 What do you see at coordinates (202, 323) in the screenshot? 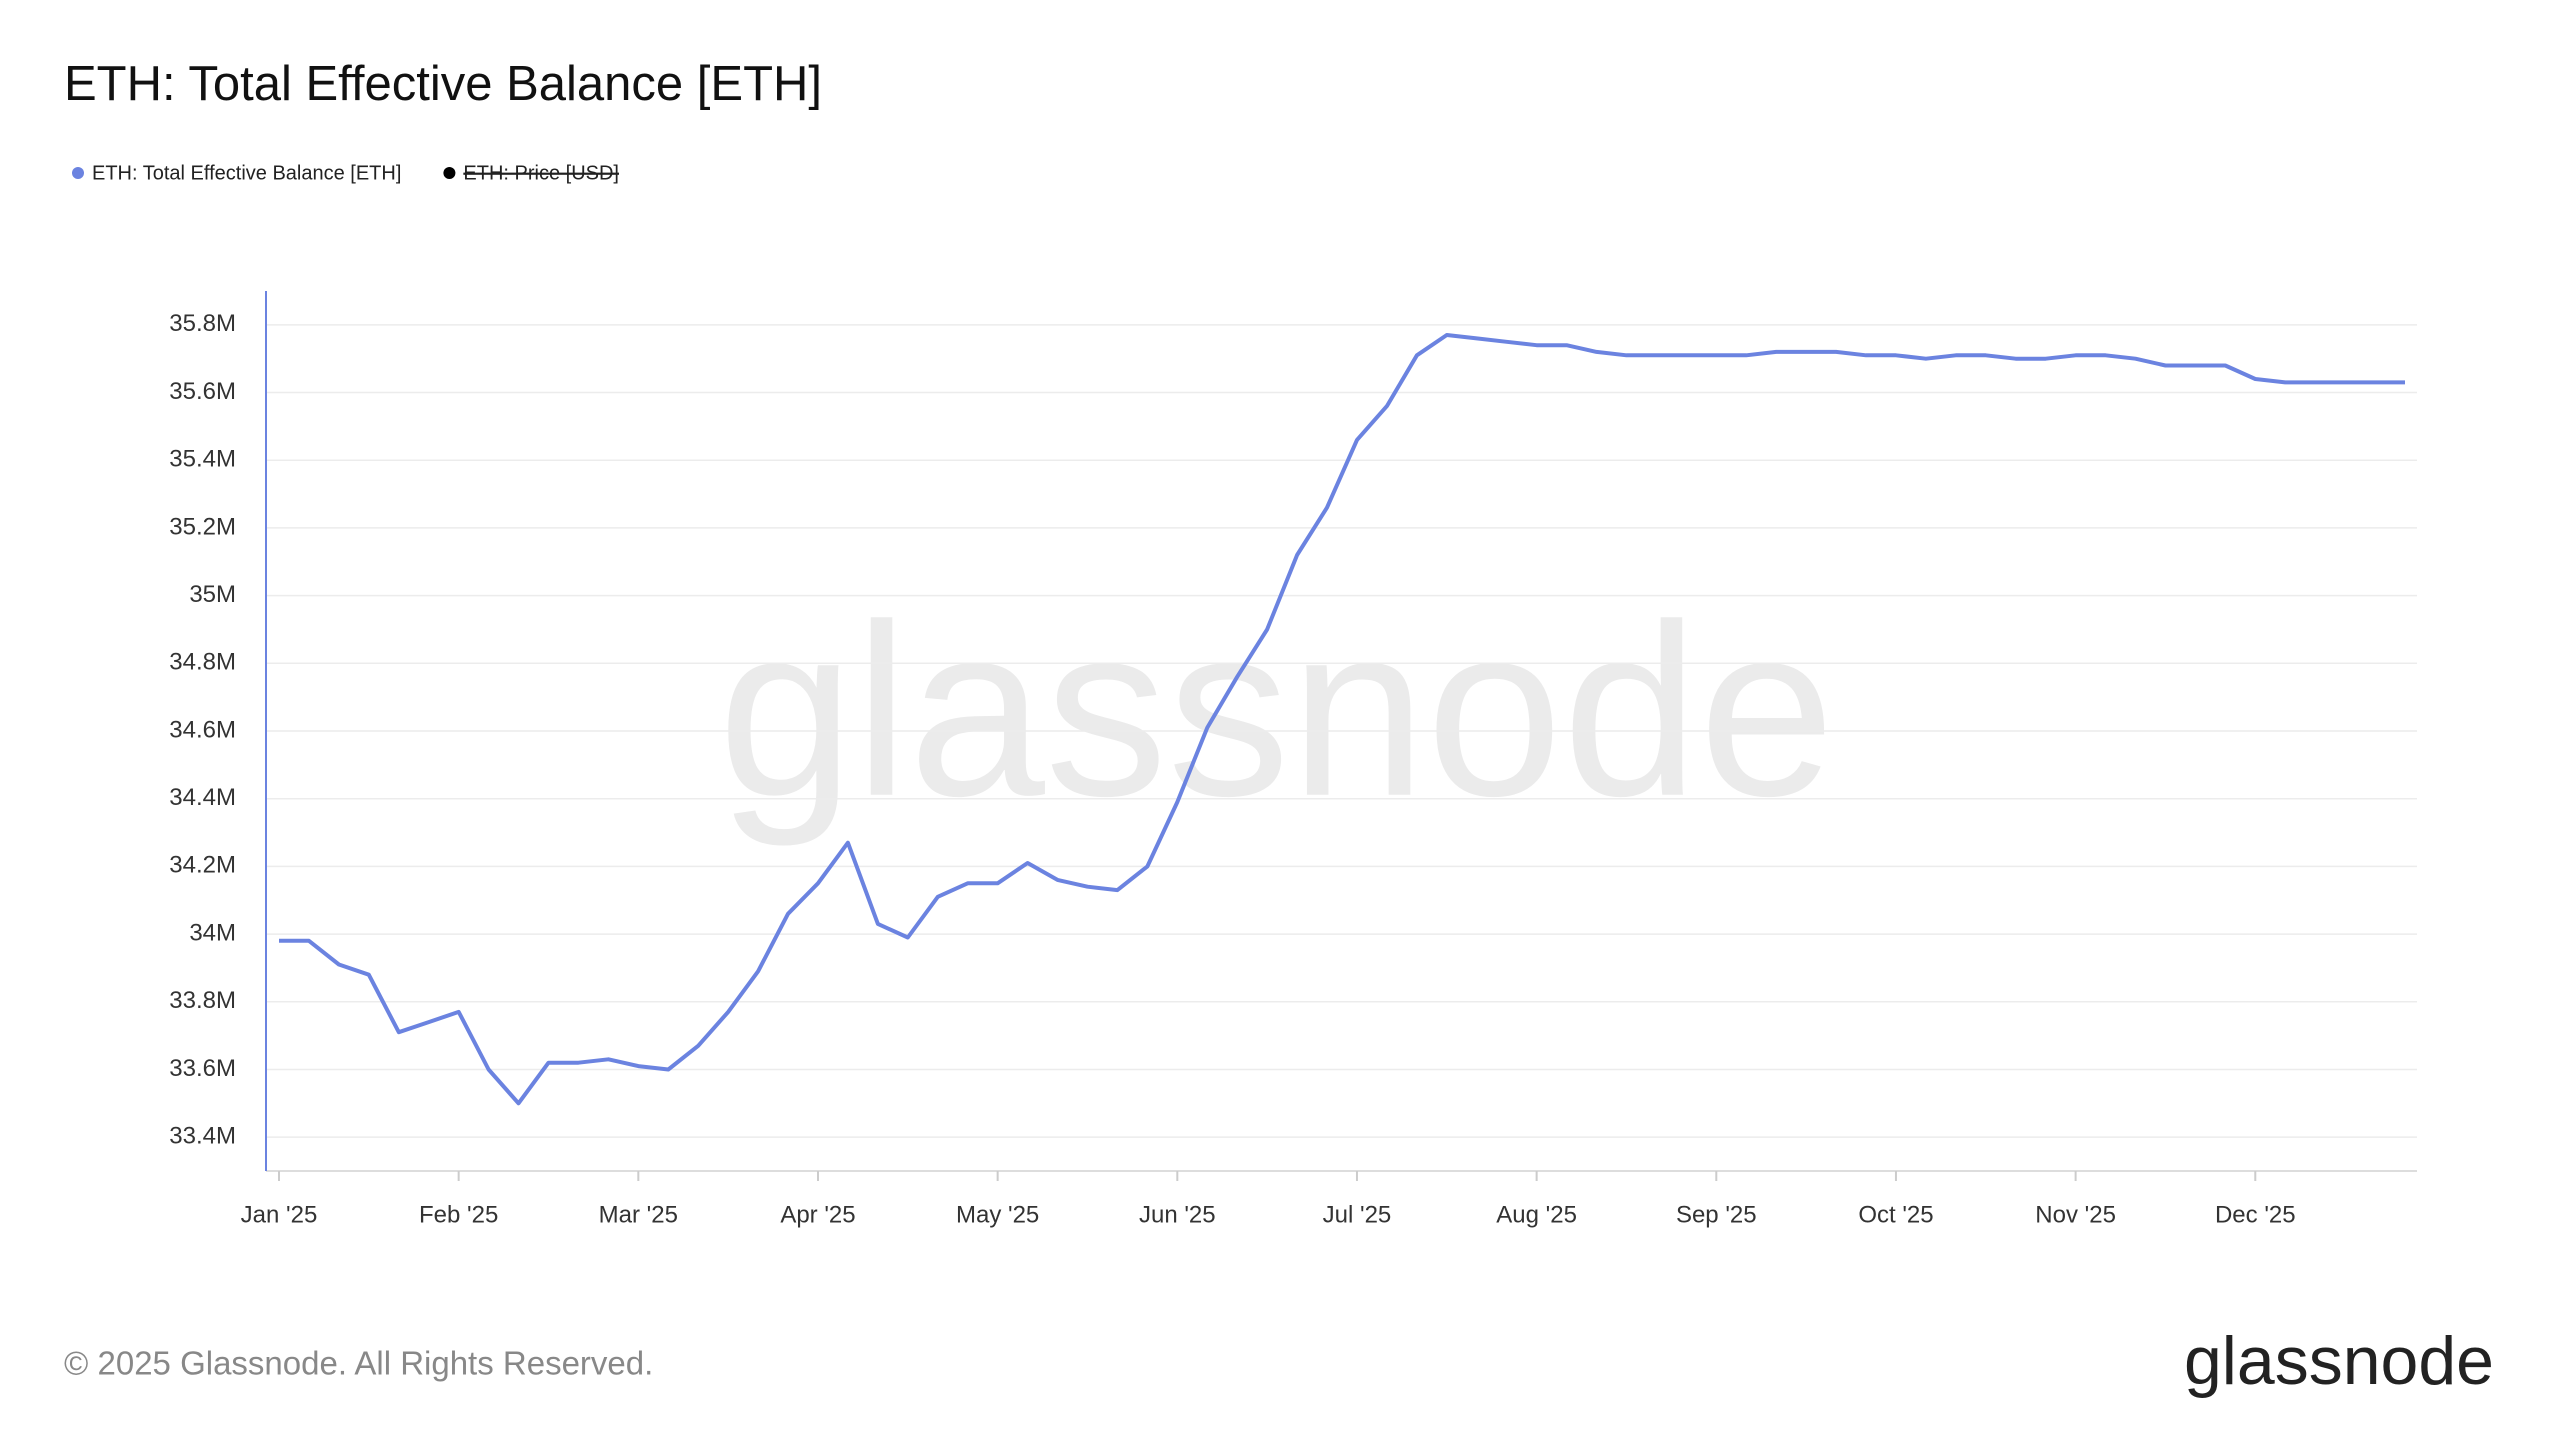
I see `y-tick-label: 35.8M` at bounding box center [202, 323].